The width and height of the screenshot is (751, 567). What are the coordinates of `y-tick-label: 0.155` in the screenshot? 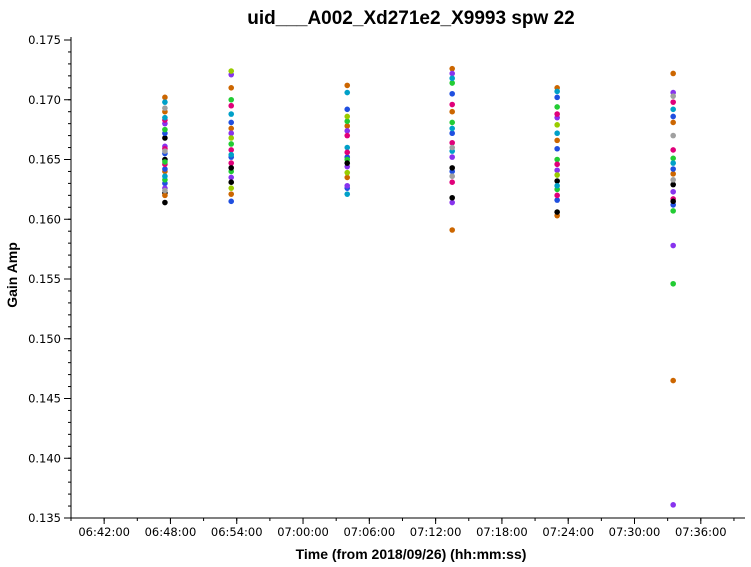 It's located at (44, 279).